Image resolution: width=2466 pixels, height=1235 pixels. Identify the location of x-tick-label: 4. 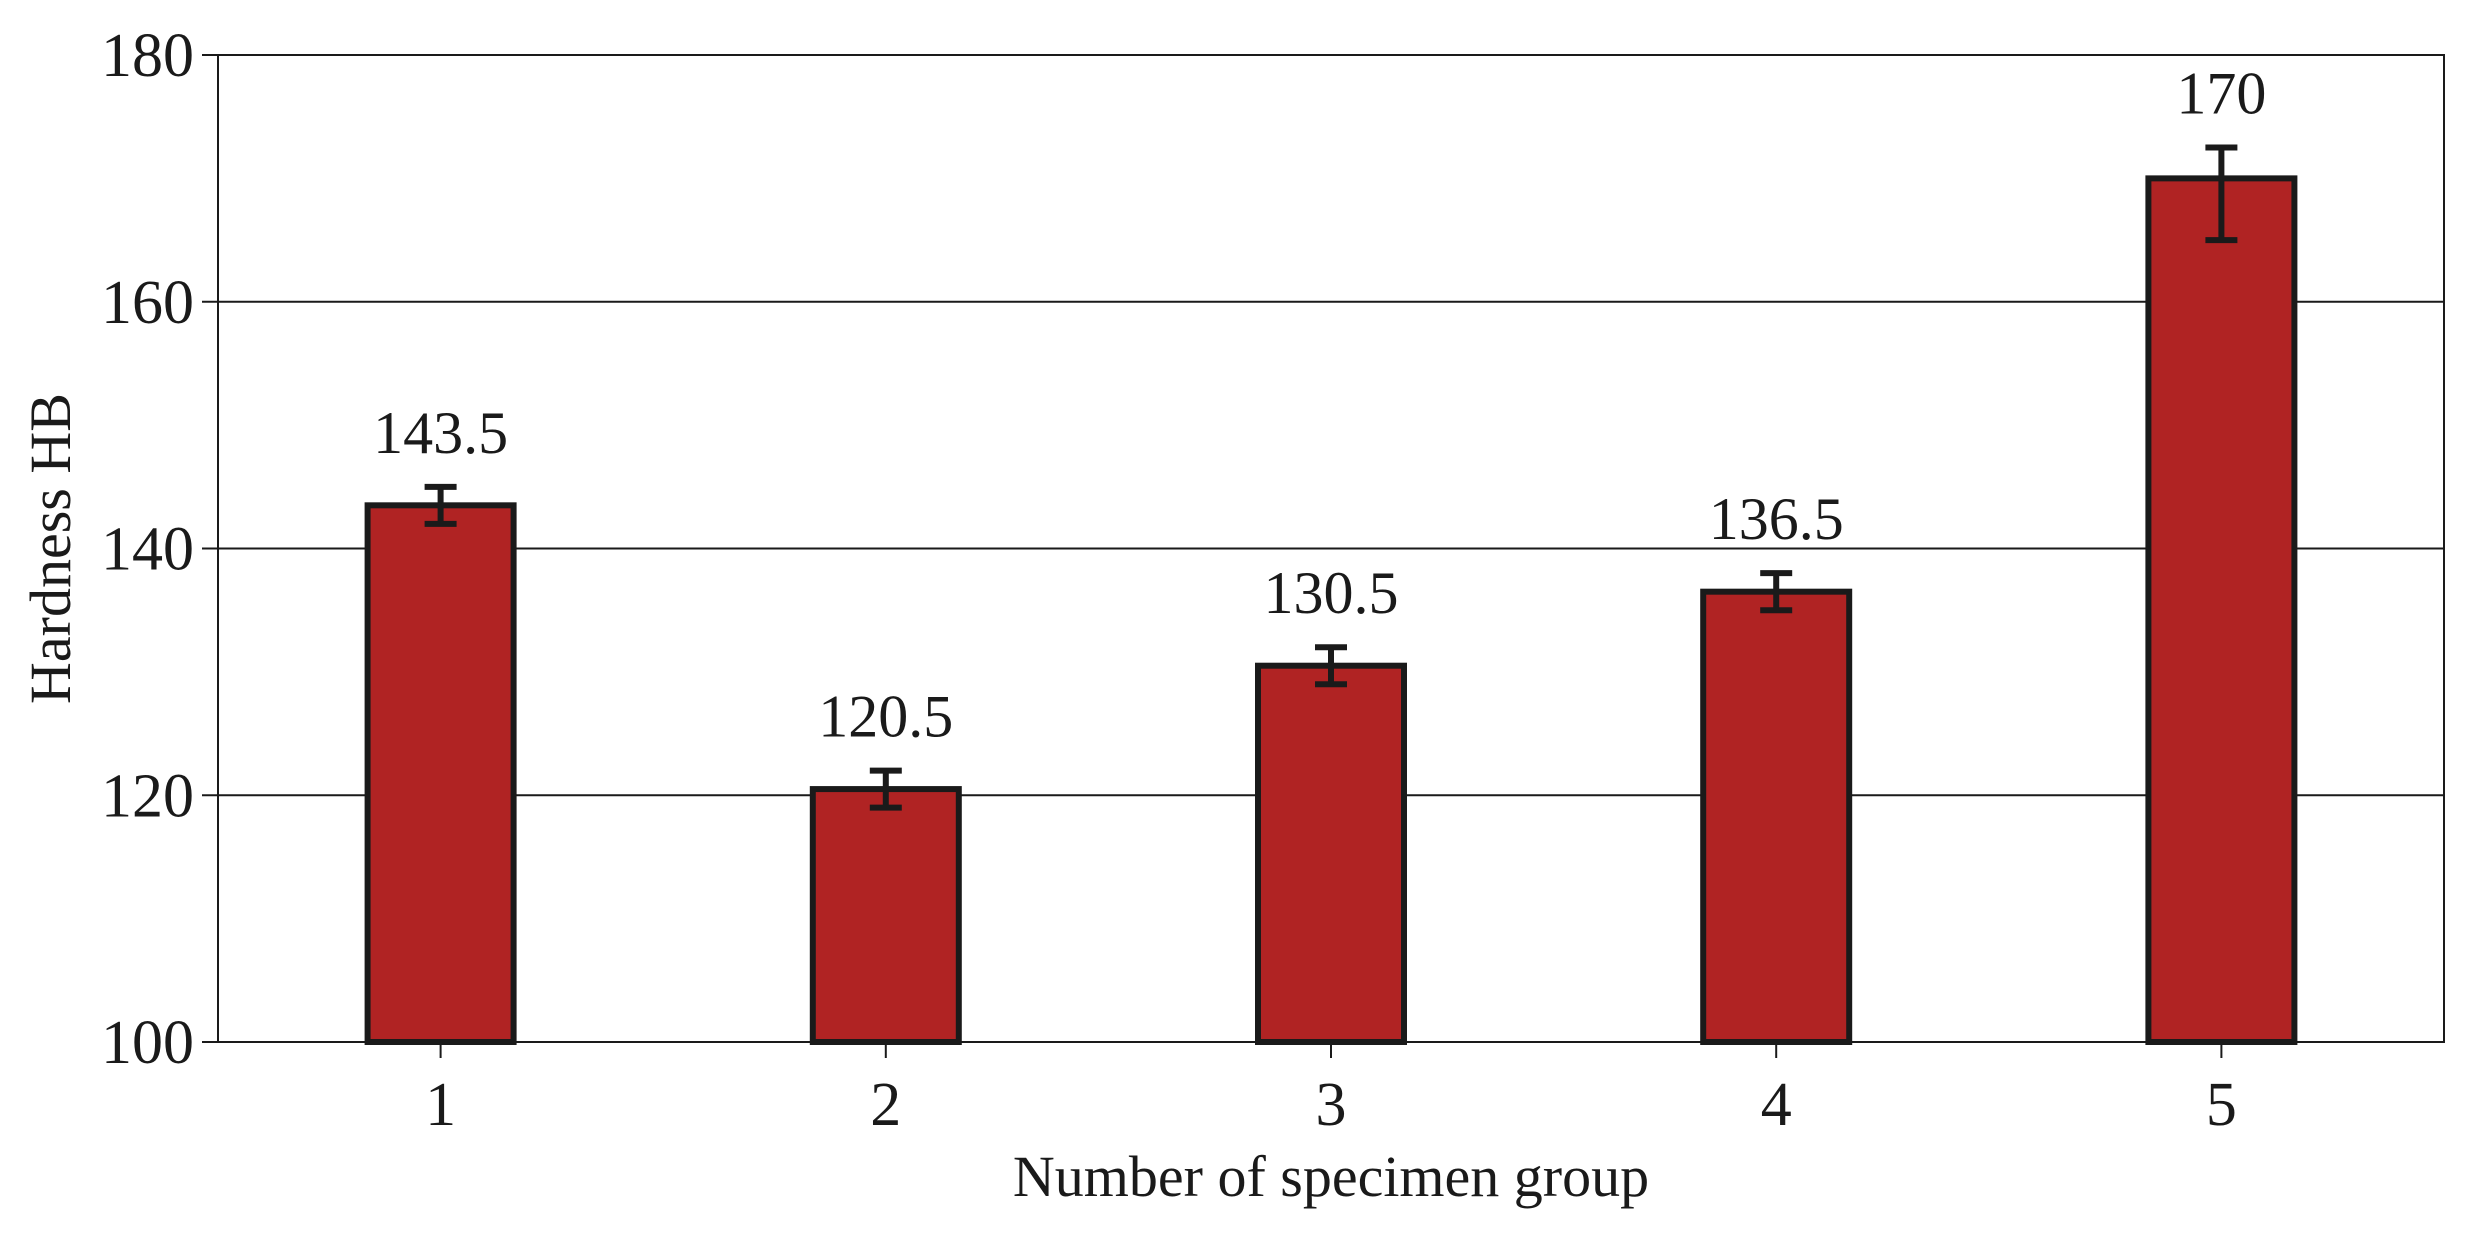
(1776, 1105).